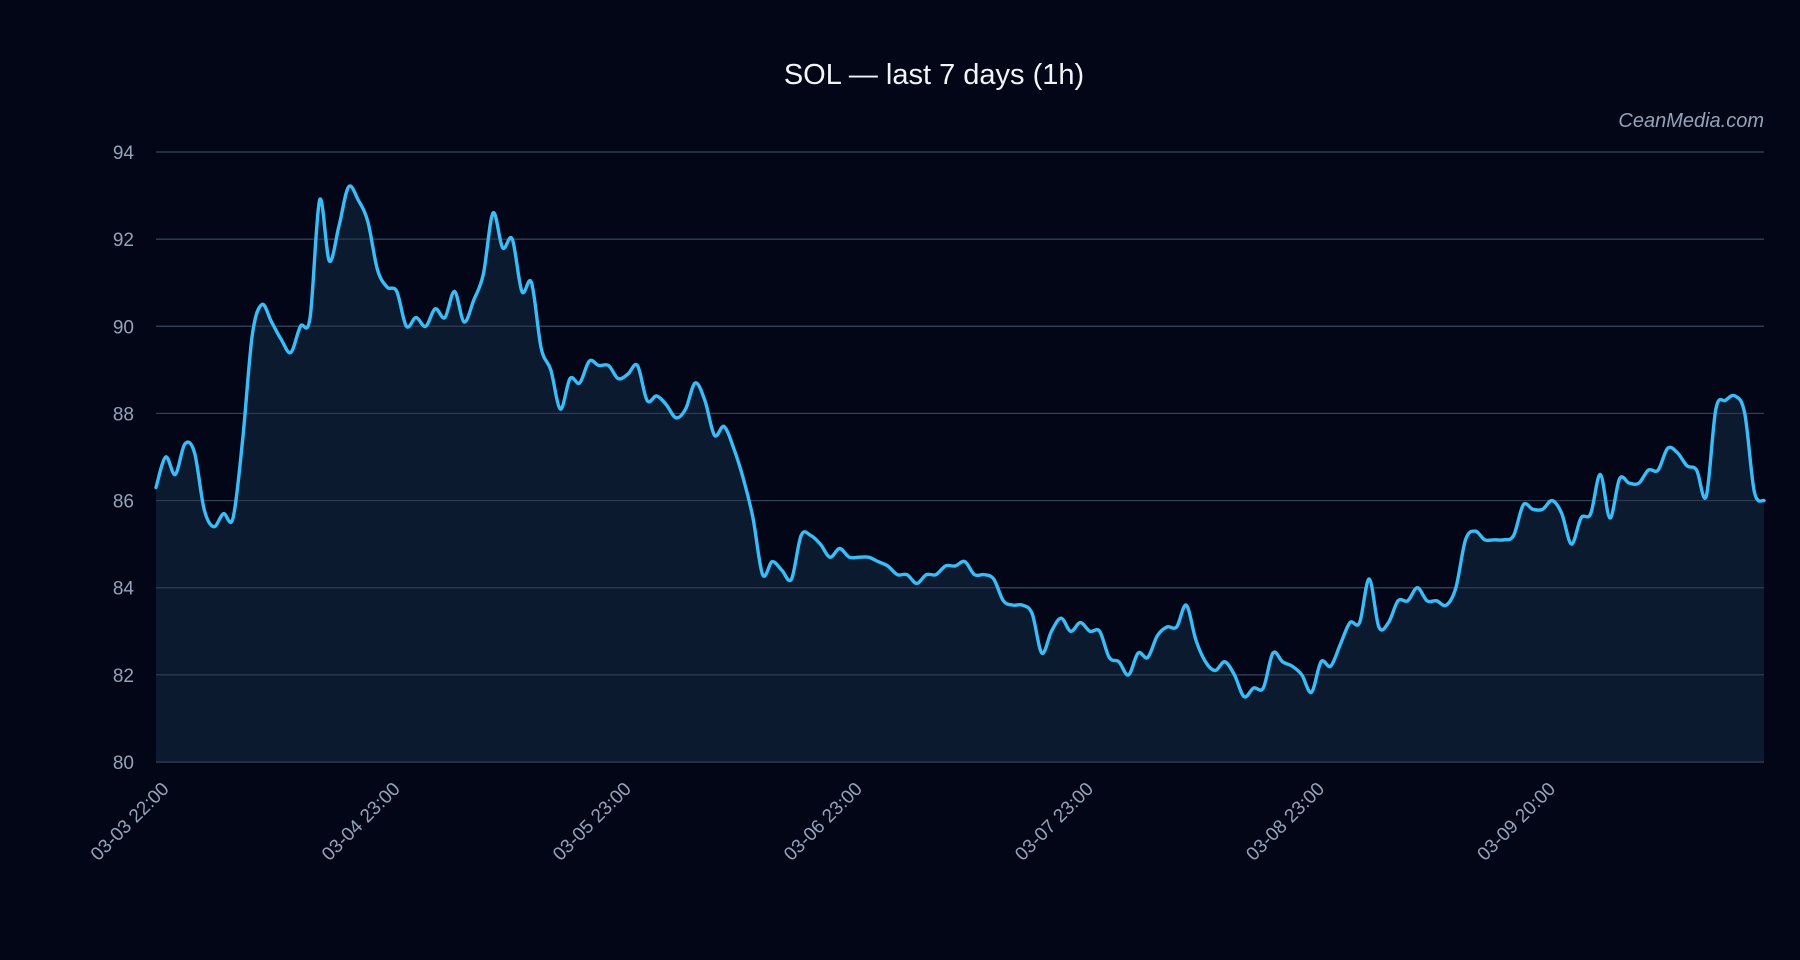 This screenshot has width=1800, height=960. Describe the element at coordinates (1691, 121) in the screenshot. I see `watermark: CeanMedia.com` at that location.